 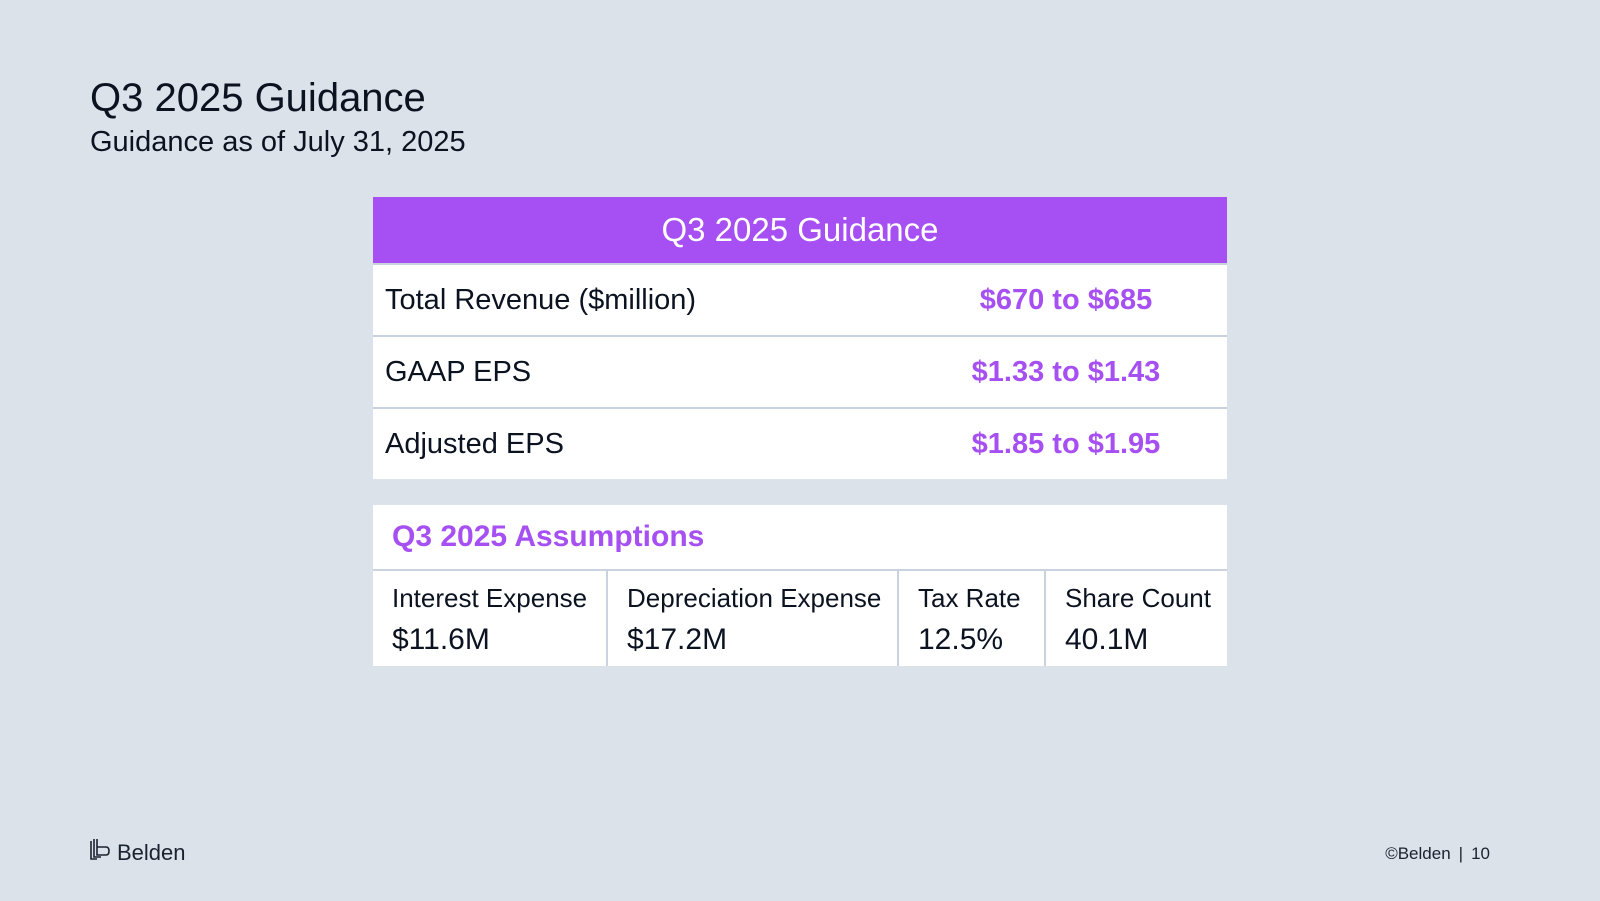 I want to click on assumption-value: 40.1M, so click(x=1107, y=639).